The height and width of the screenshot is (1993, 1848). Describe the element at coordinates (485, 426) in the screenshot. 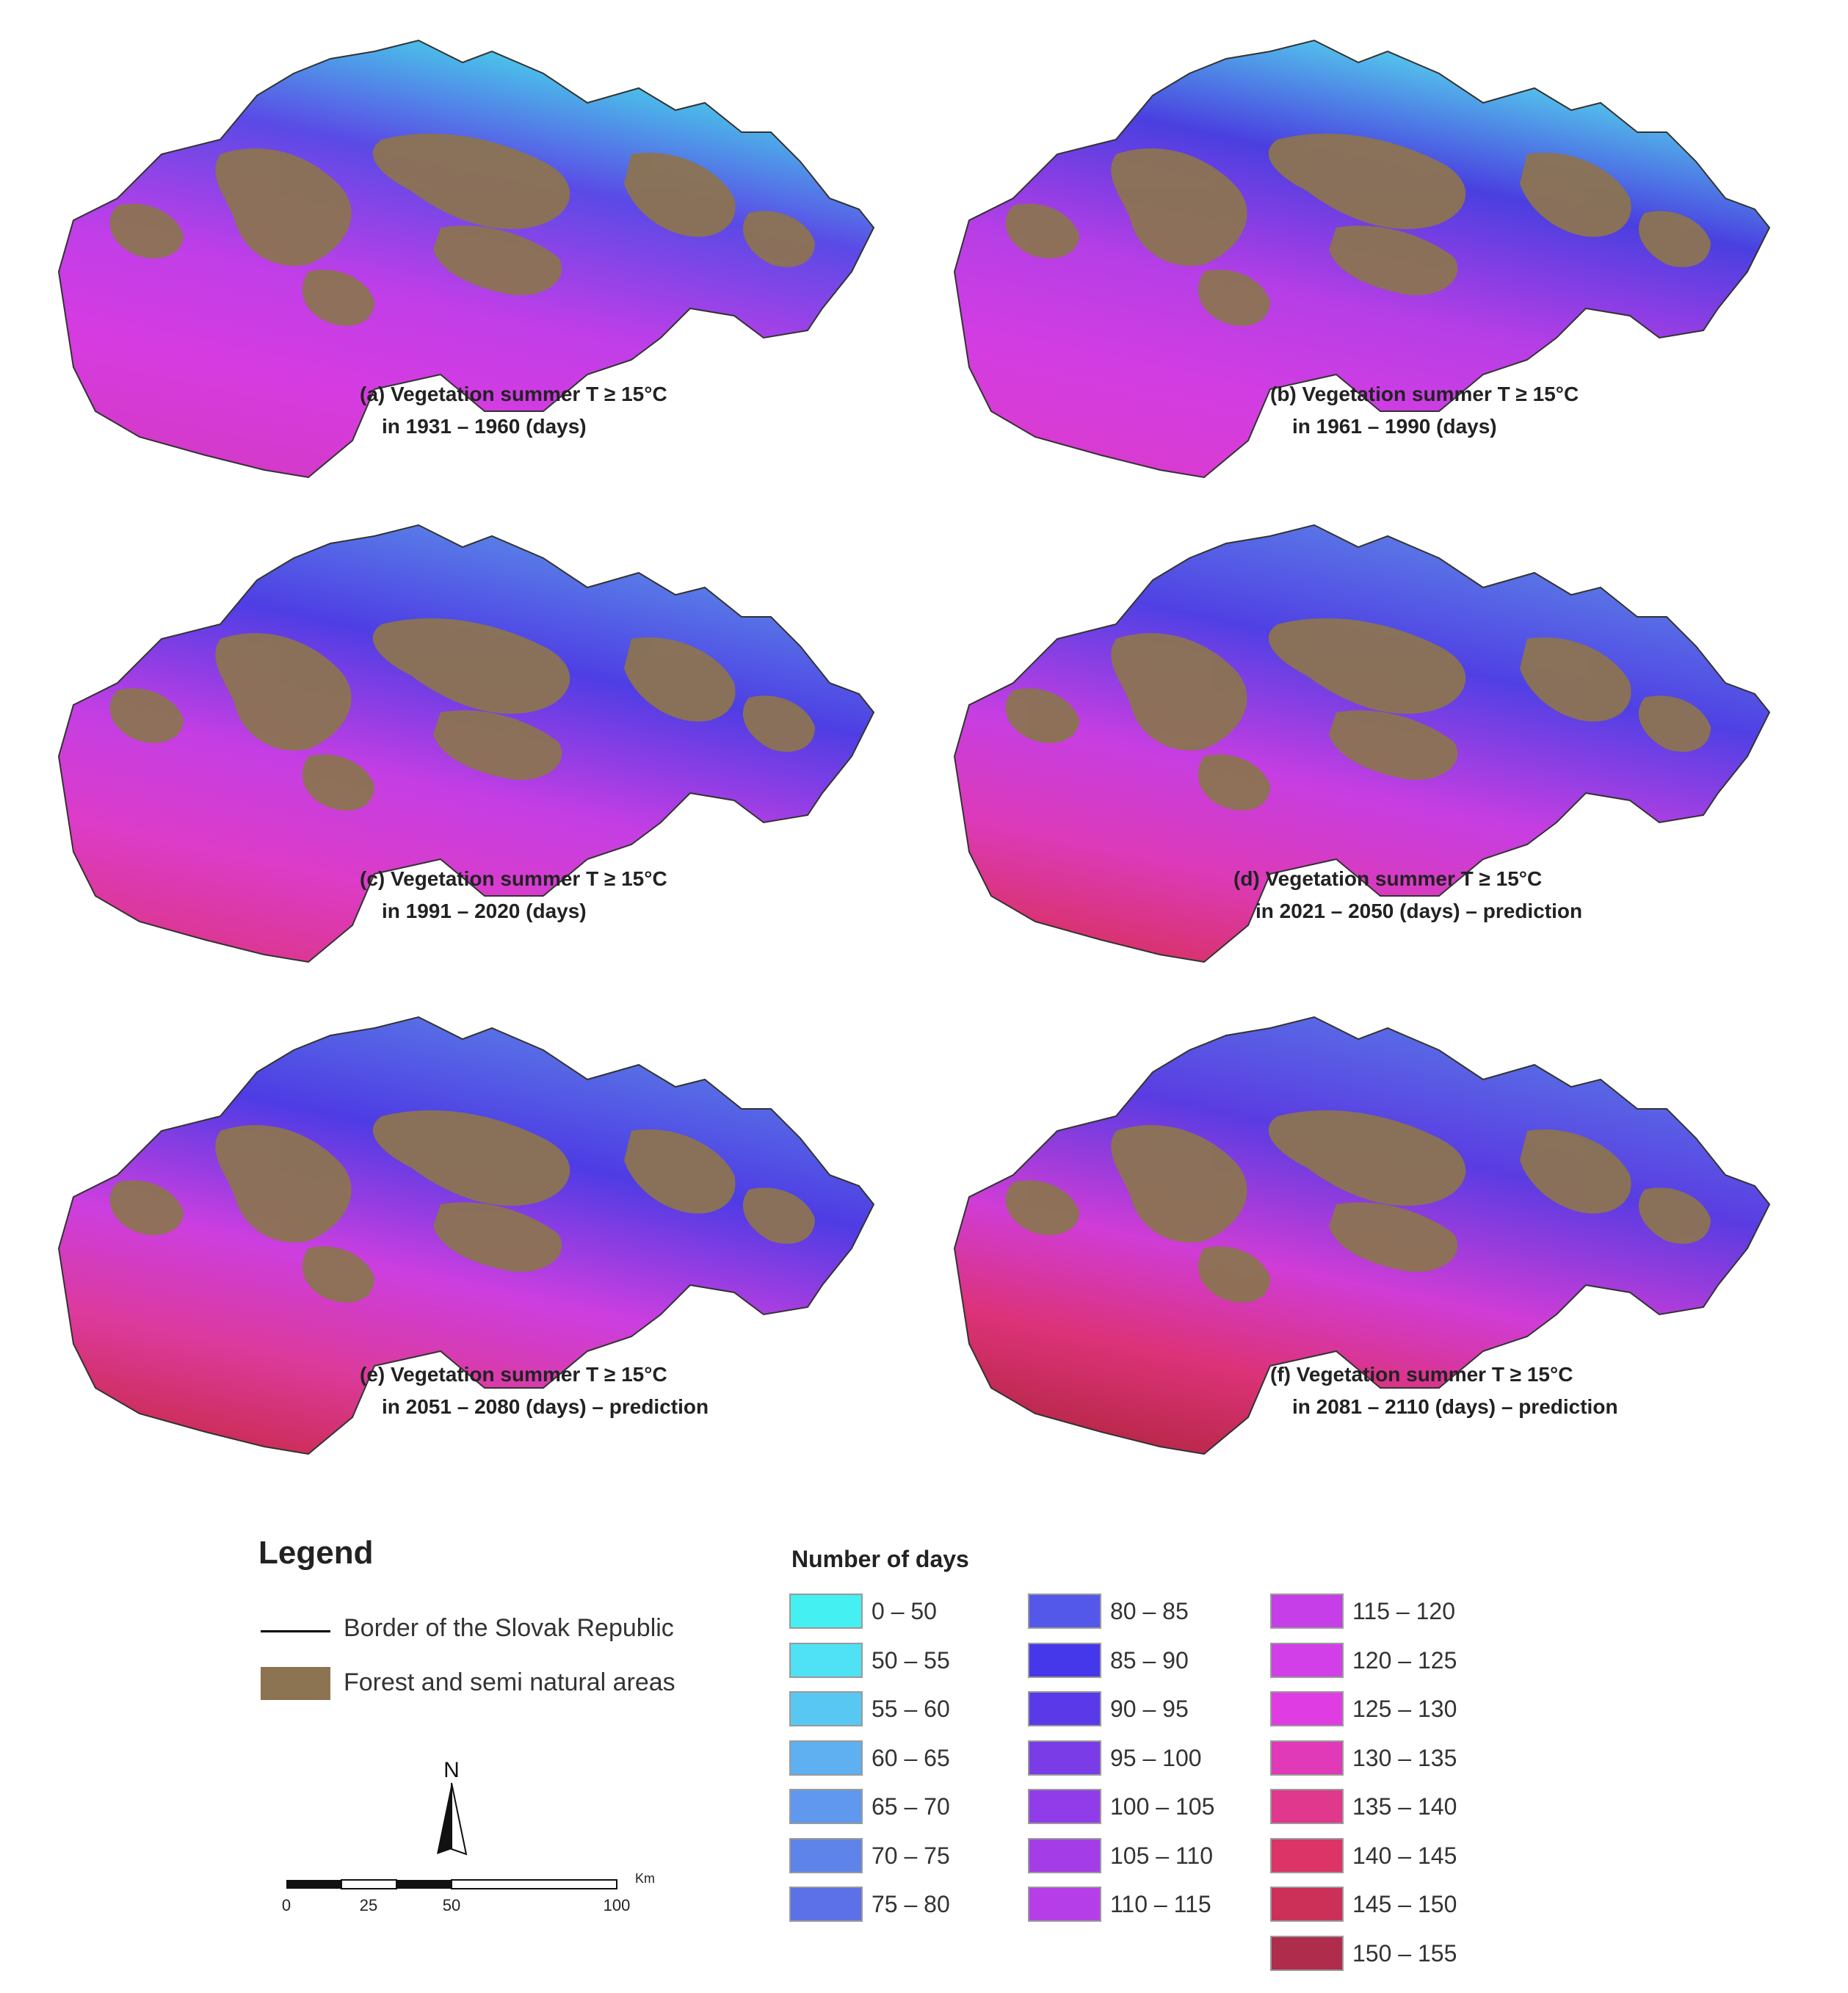

I see `caption-line-2: in 1931 – 1960 (days)` at that location.